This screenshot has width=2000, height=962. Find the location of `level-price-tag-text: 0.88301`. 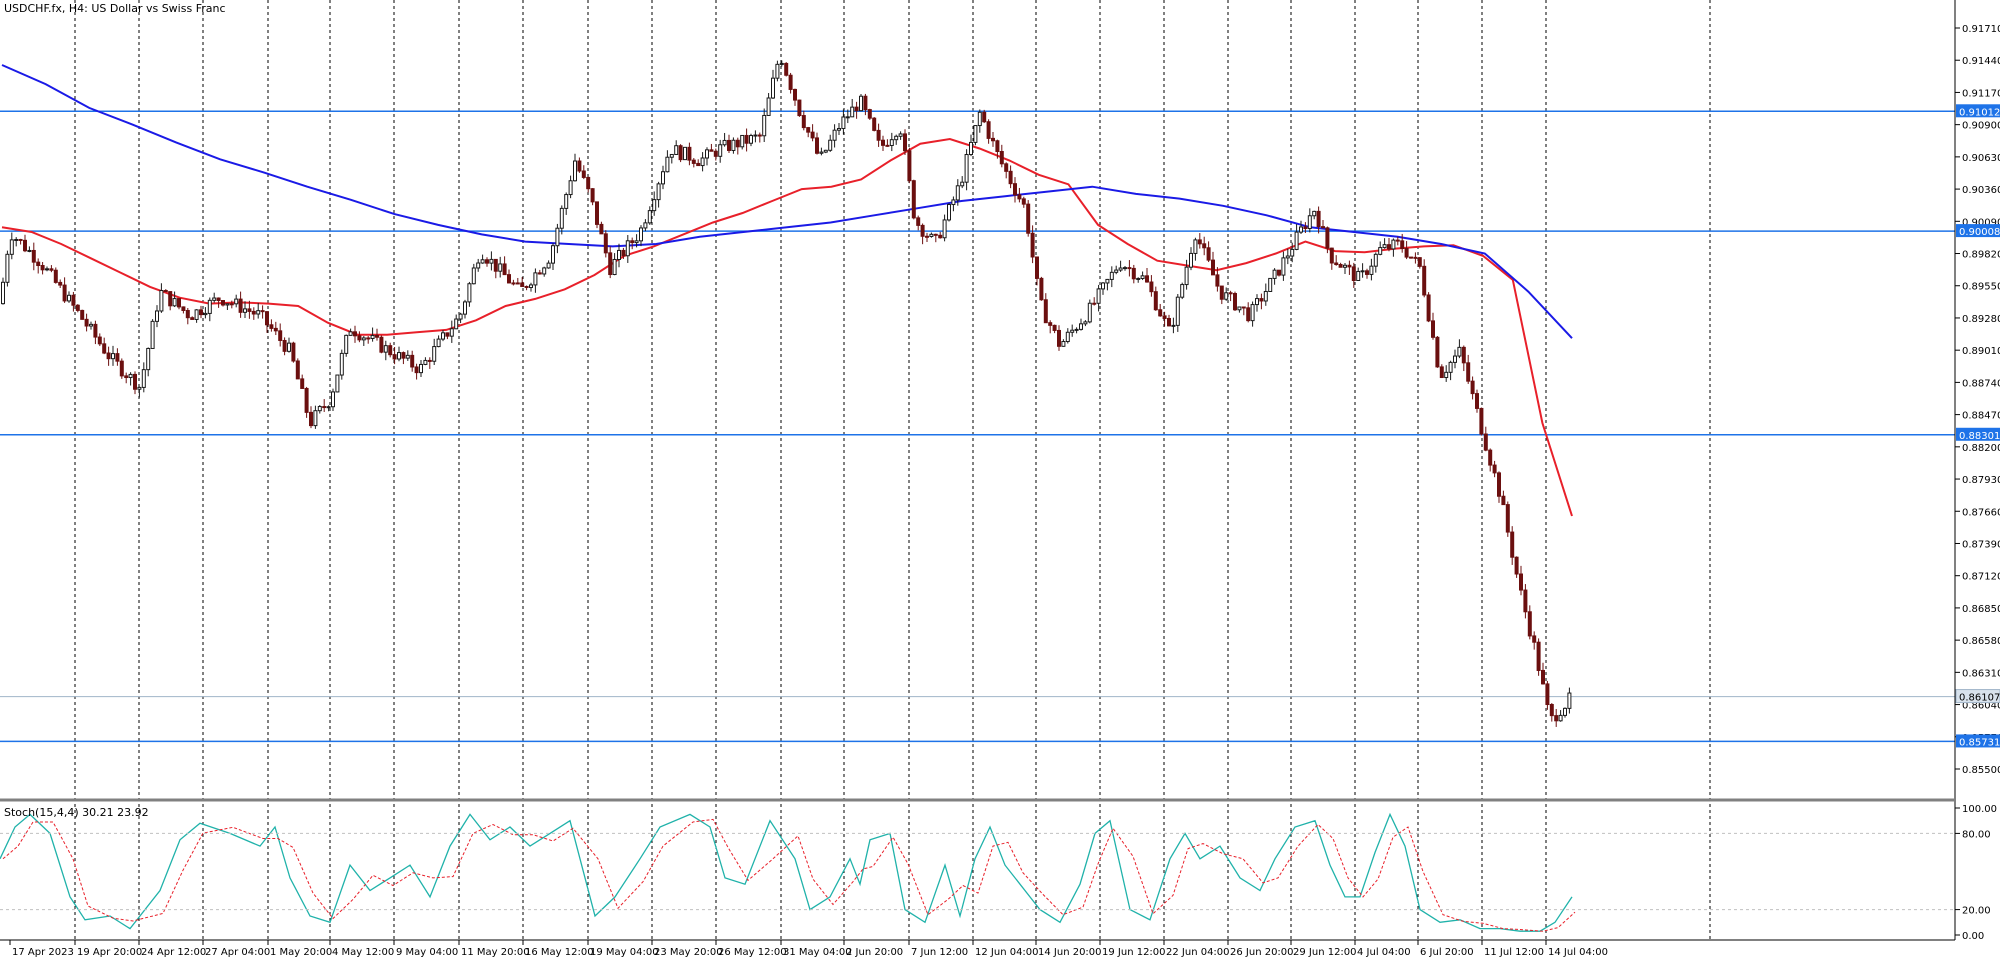

level-price-tag-text: 0.88301 is located at coordinates (1979, 436).